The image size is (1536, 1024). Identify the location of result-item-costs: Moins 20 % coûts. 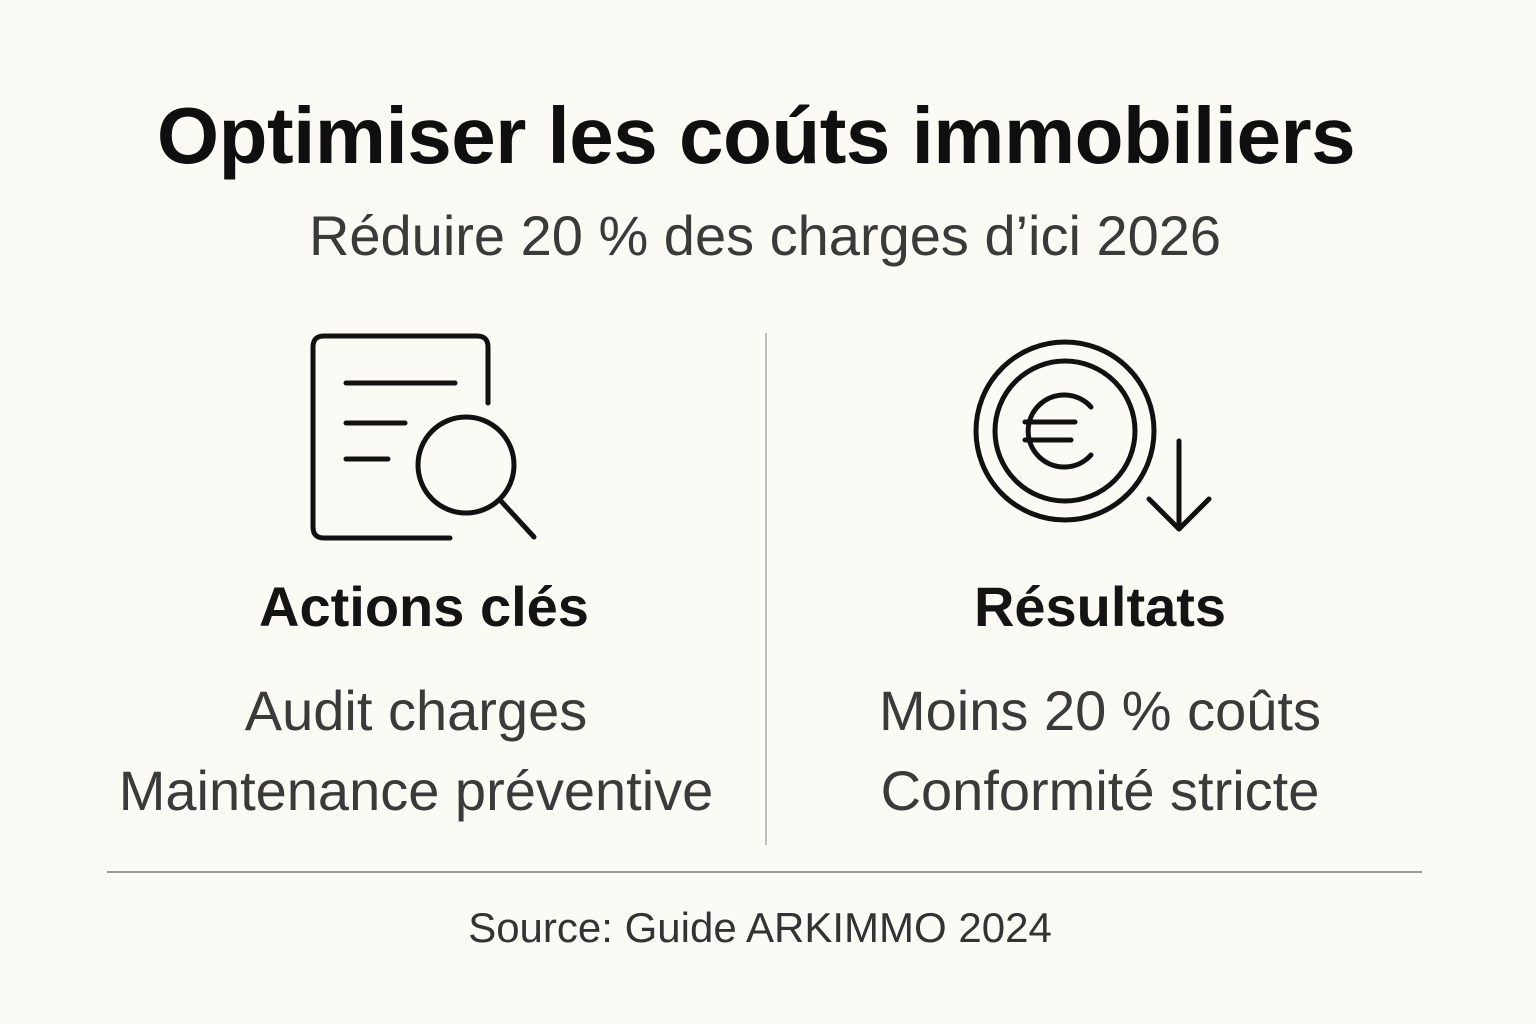
(1100, 710).